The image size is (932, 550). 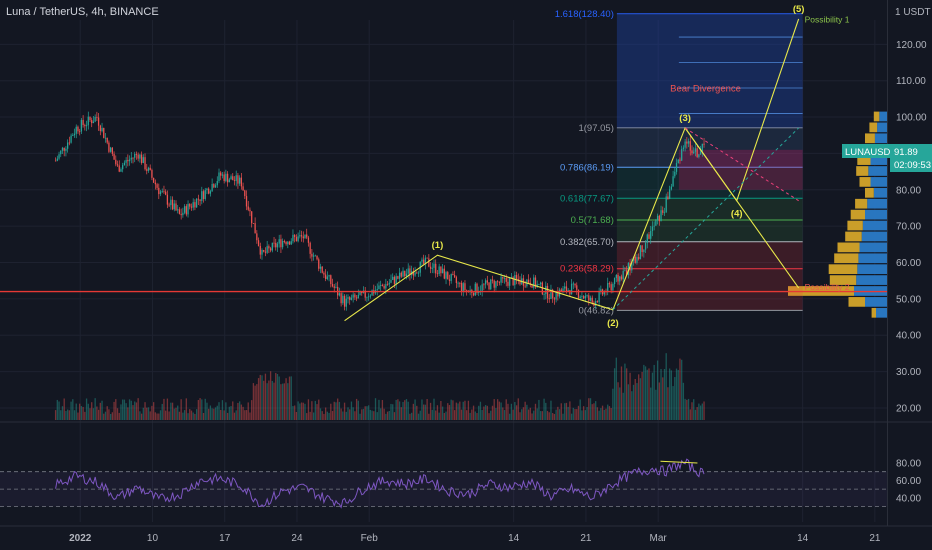 I want to click on rsi-pane, so click(x=443, y=483).